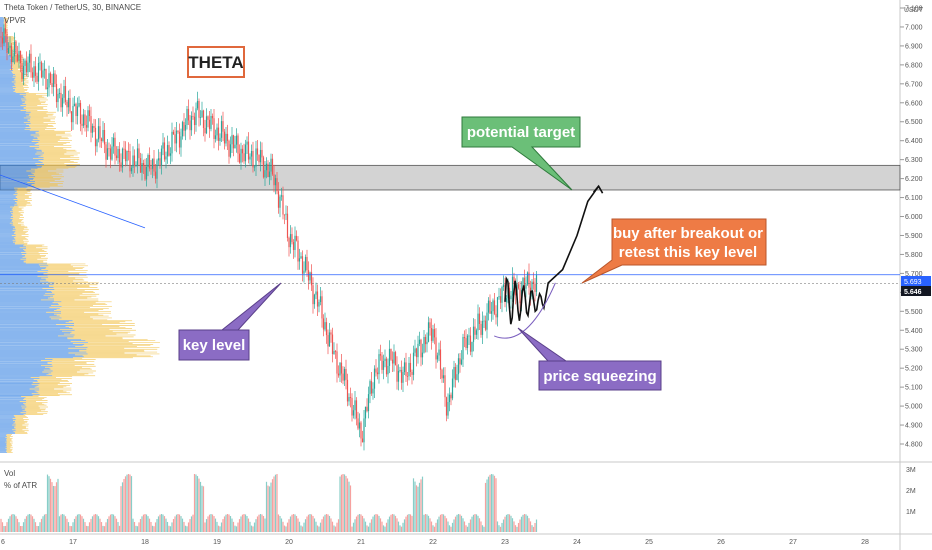 This screenshot has height=550, width=932. What do you see at coordinates (914, 9) in the screenshot?
I see `y-tick-label: 7.100` at bounding box center [914, 9].